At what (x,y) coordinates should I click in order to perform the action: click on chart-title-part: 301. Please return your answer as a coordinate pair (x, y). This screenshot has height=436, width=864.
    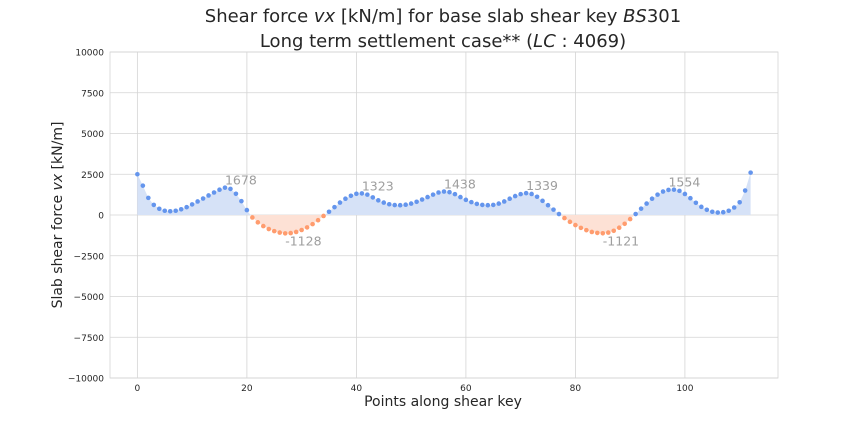
    Looking at the image, I should click on (664, 16).